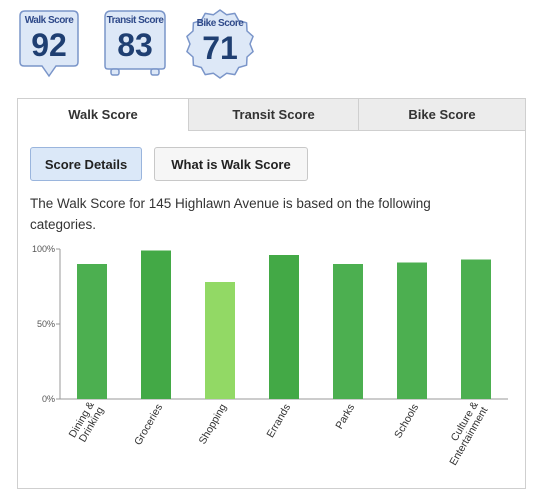 The image size is (544, 500). I want to click on score-tabs: Walk Score Transit Score Bike Score, so click(271, 115).